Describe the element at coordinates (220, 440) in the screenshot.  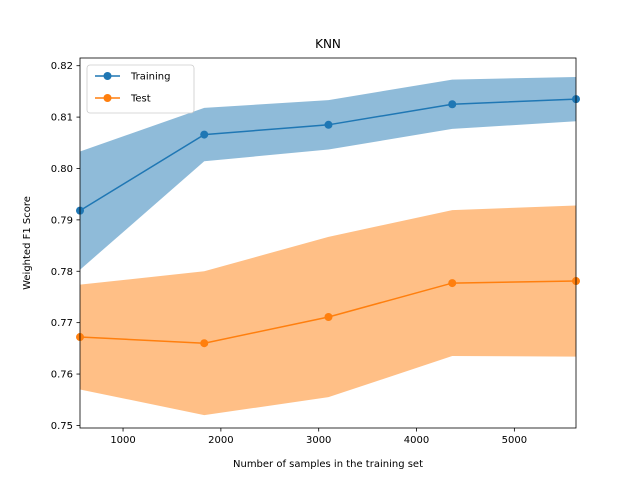
I see `x-tick-label: 2000` at that location.